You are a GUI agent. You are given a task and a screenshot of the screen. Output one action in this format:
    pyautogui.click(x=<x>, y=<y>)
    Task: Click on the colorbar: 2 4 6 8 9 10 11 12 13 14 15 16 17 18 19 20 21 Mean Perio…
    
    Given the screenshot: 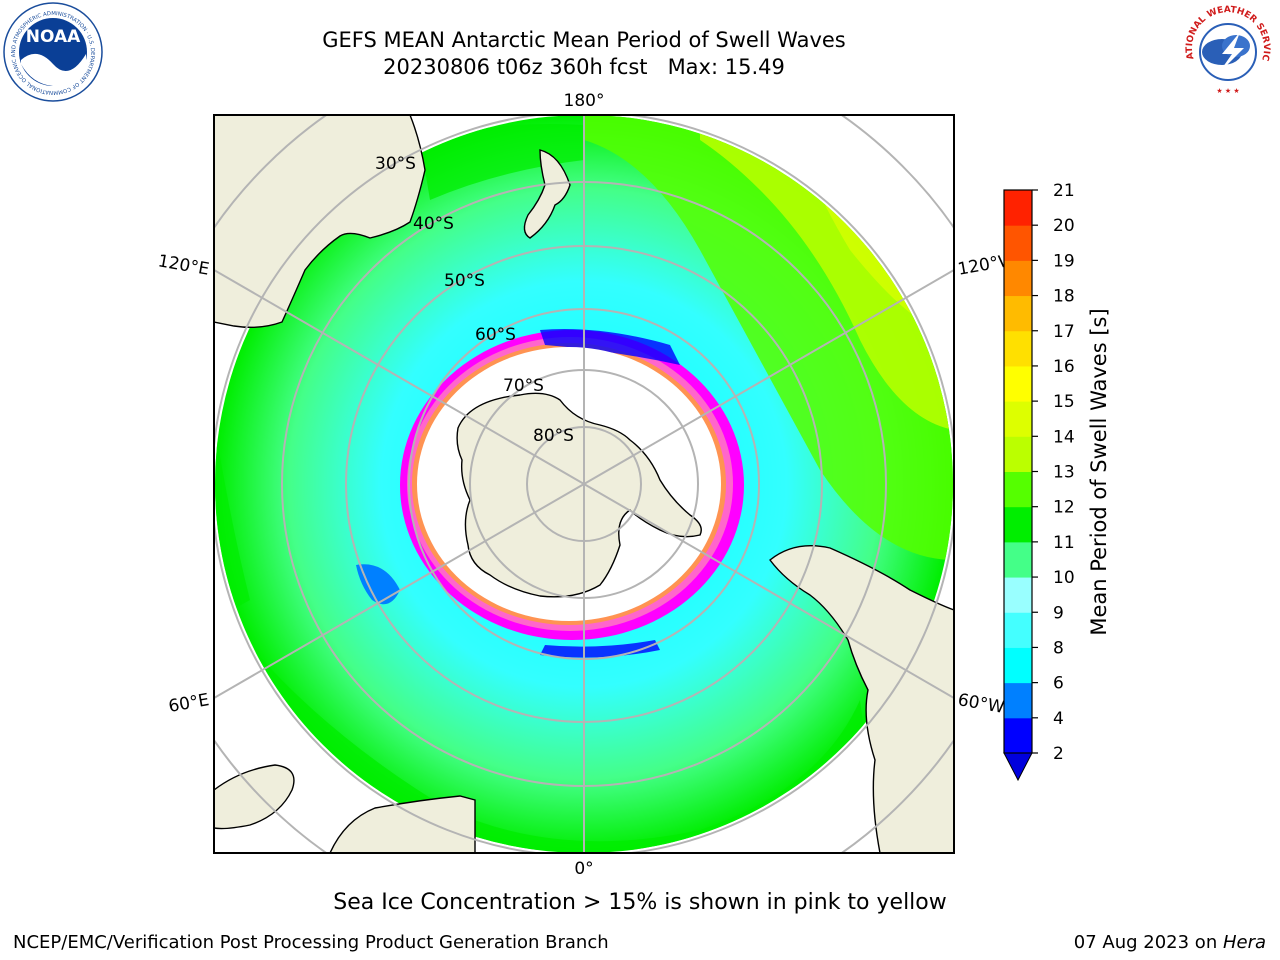 What is the action you would take?
    pyautogui.click(x=1057, y=481)
    